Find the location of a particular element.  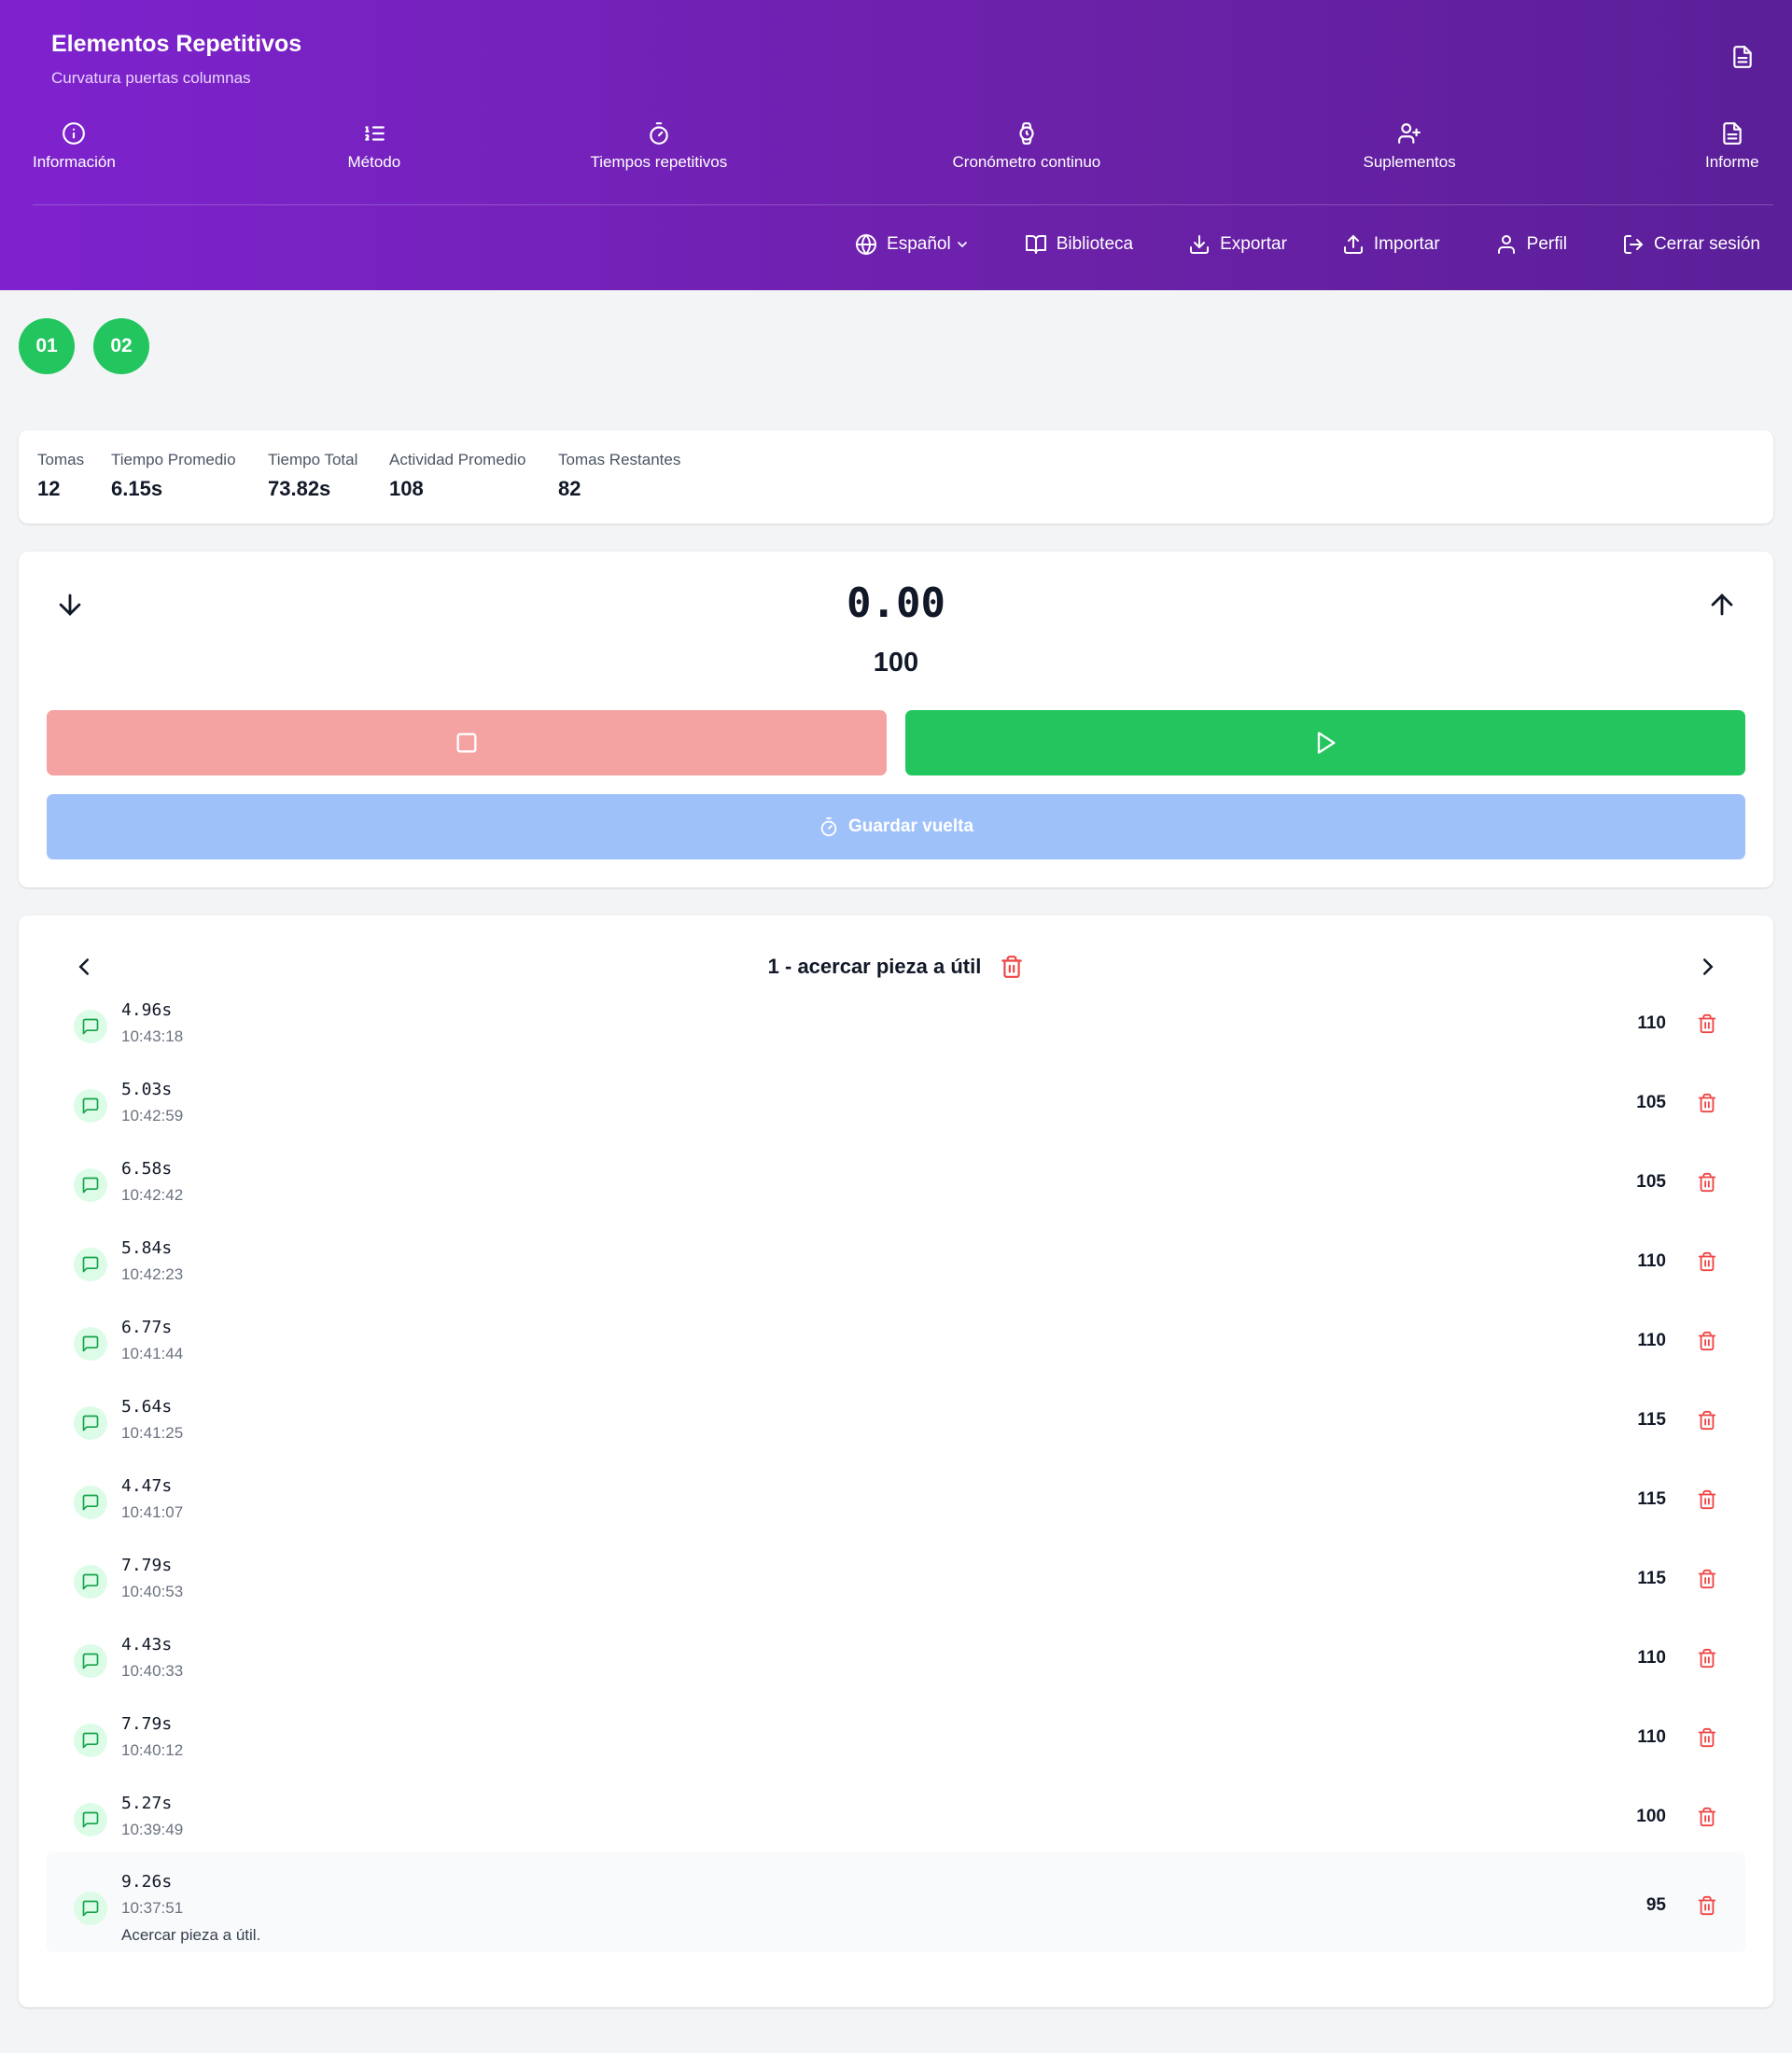

lap-row: 9.26s 10:37:51 Acercar pieza a útil. 95 is located at coordinates (896, 1902).